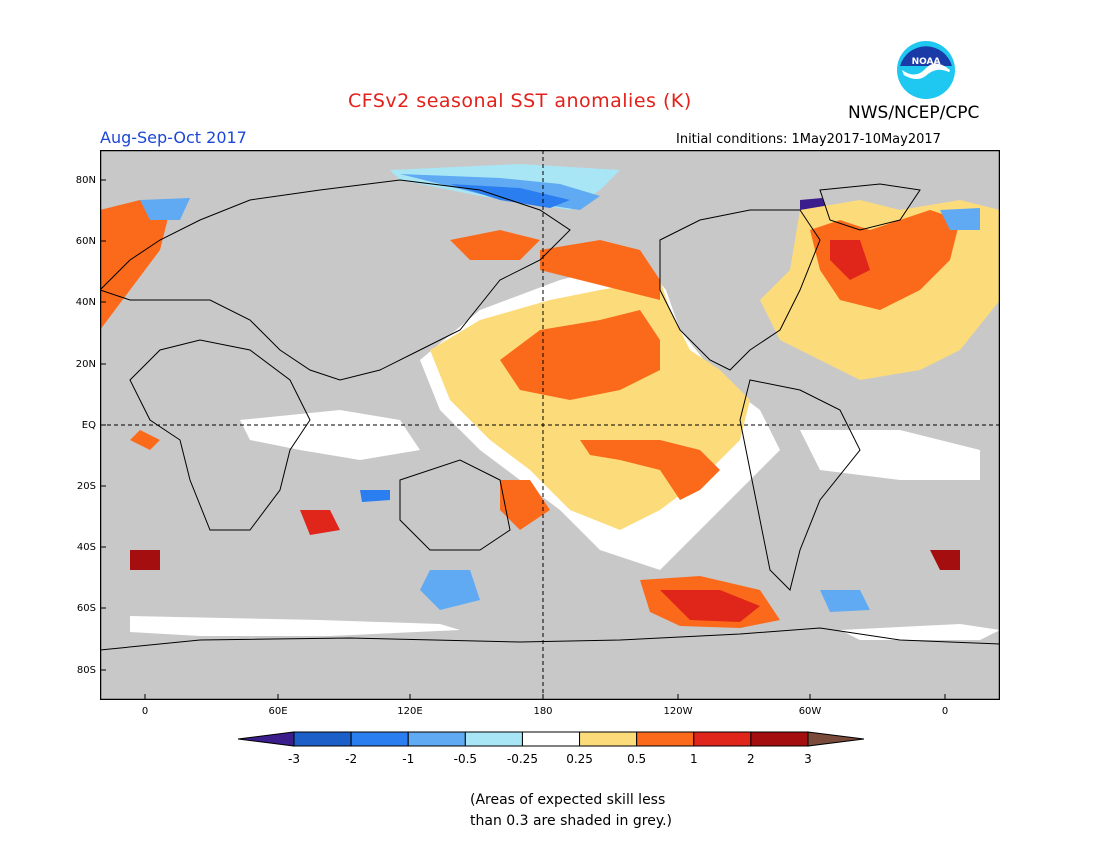 The image size is (1100, 850). I want to click on lat-label-40s: 40S, so click(86, 547).